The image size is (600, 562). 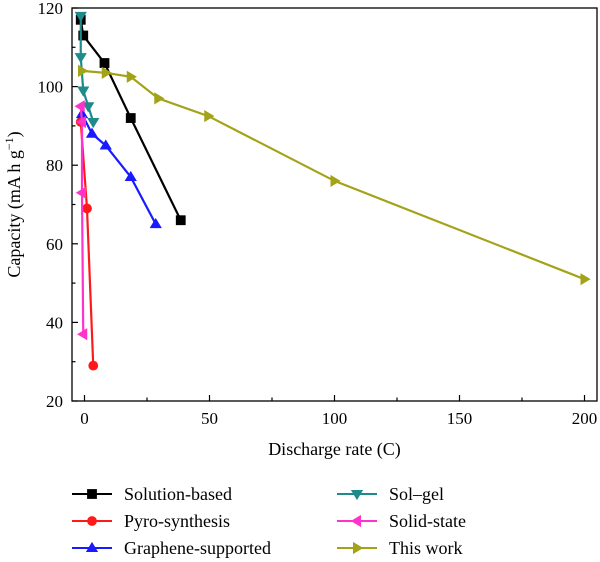 I want to click on x-tick-label: 50, so click(x=209, y=418).